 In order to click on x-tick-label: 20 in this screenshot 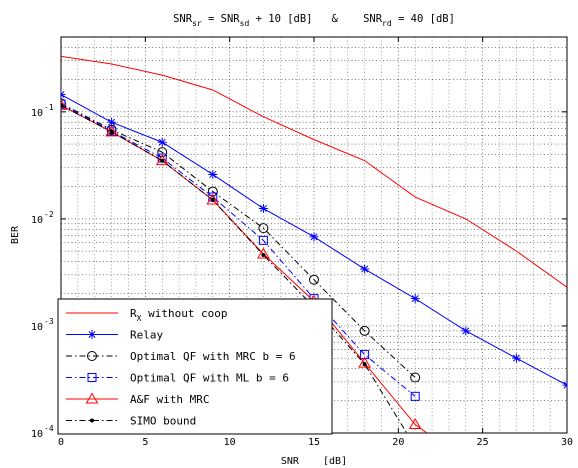, I will do `click(398, 442)`.